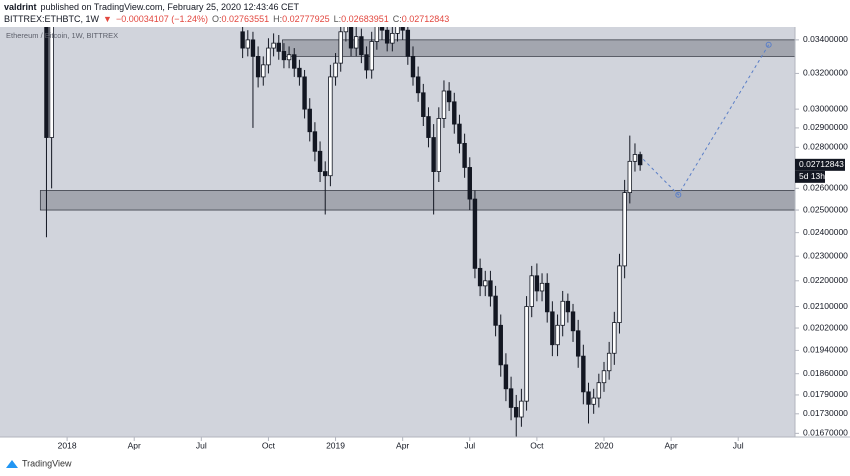 Image resolution: width=850 pixels, height=476 pixels. I want to click on change-arrow: ▼, so click(107, 19).